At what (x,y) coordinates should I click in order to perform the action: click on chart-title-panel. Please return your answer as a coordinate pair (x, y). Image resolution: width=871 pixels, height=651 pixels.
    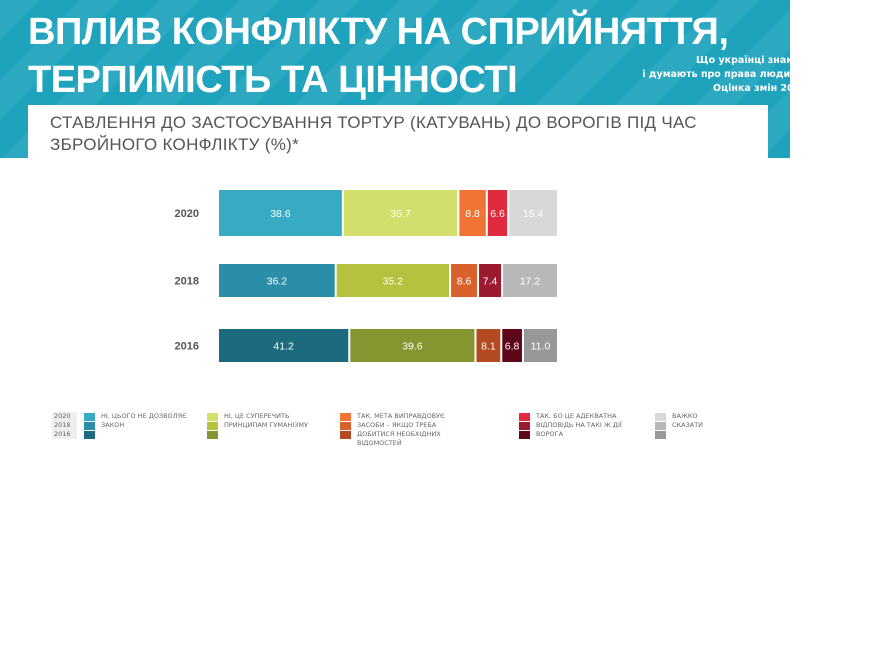
    Looking at the image, I should click on (398, 135).